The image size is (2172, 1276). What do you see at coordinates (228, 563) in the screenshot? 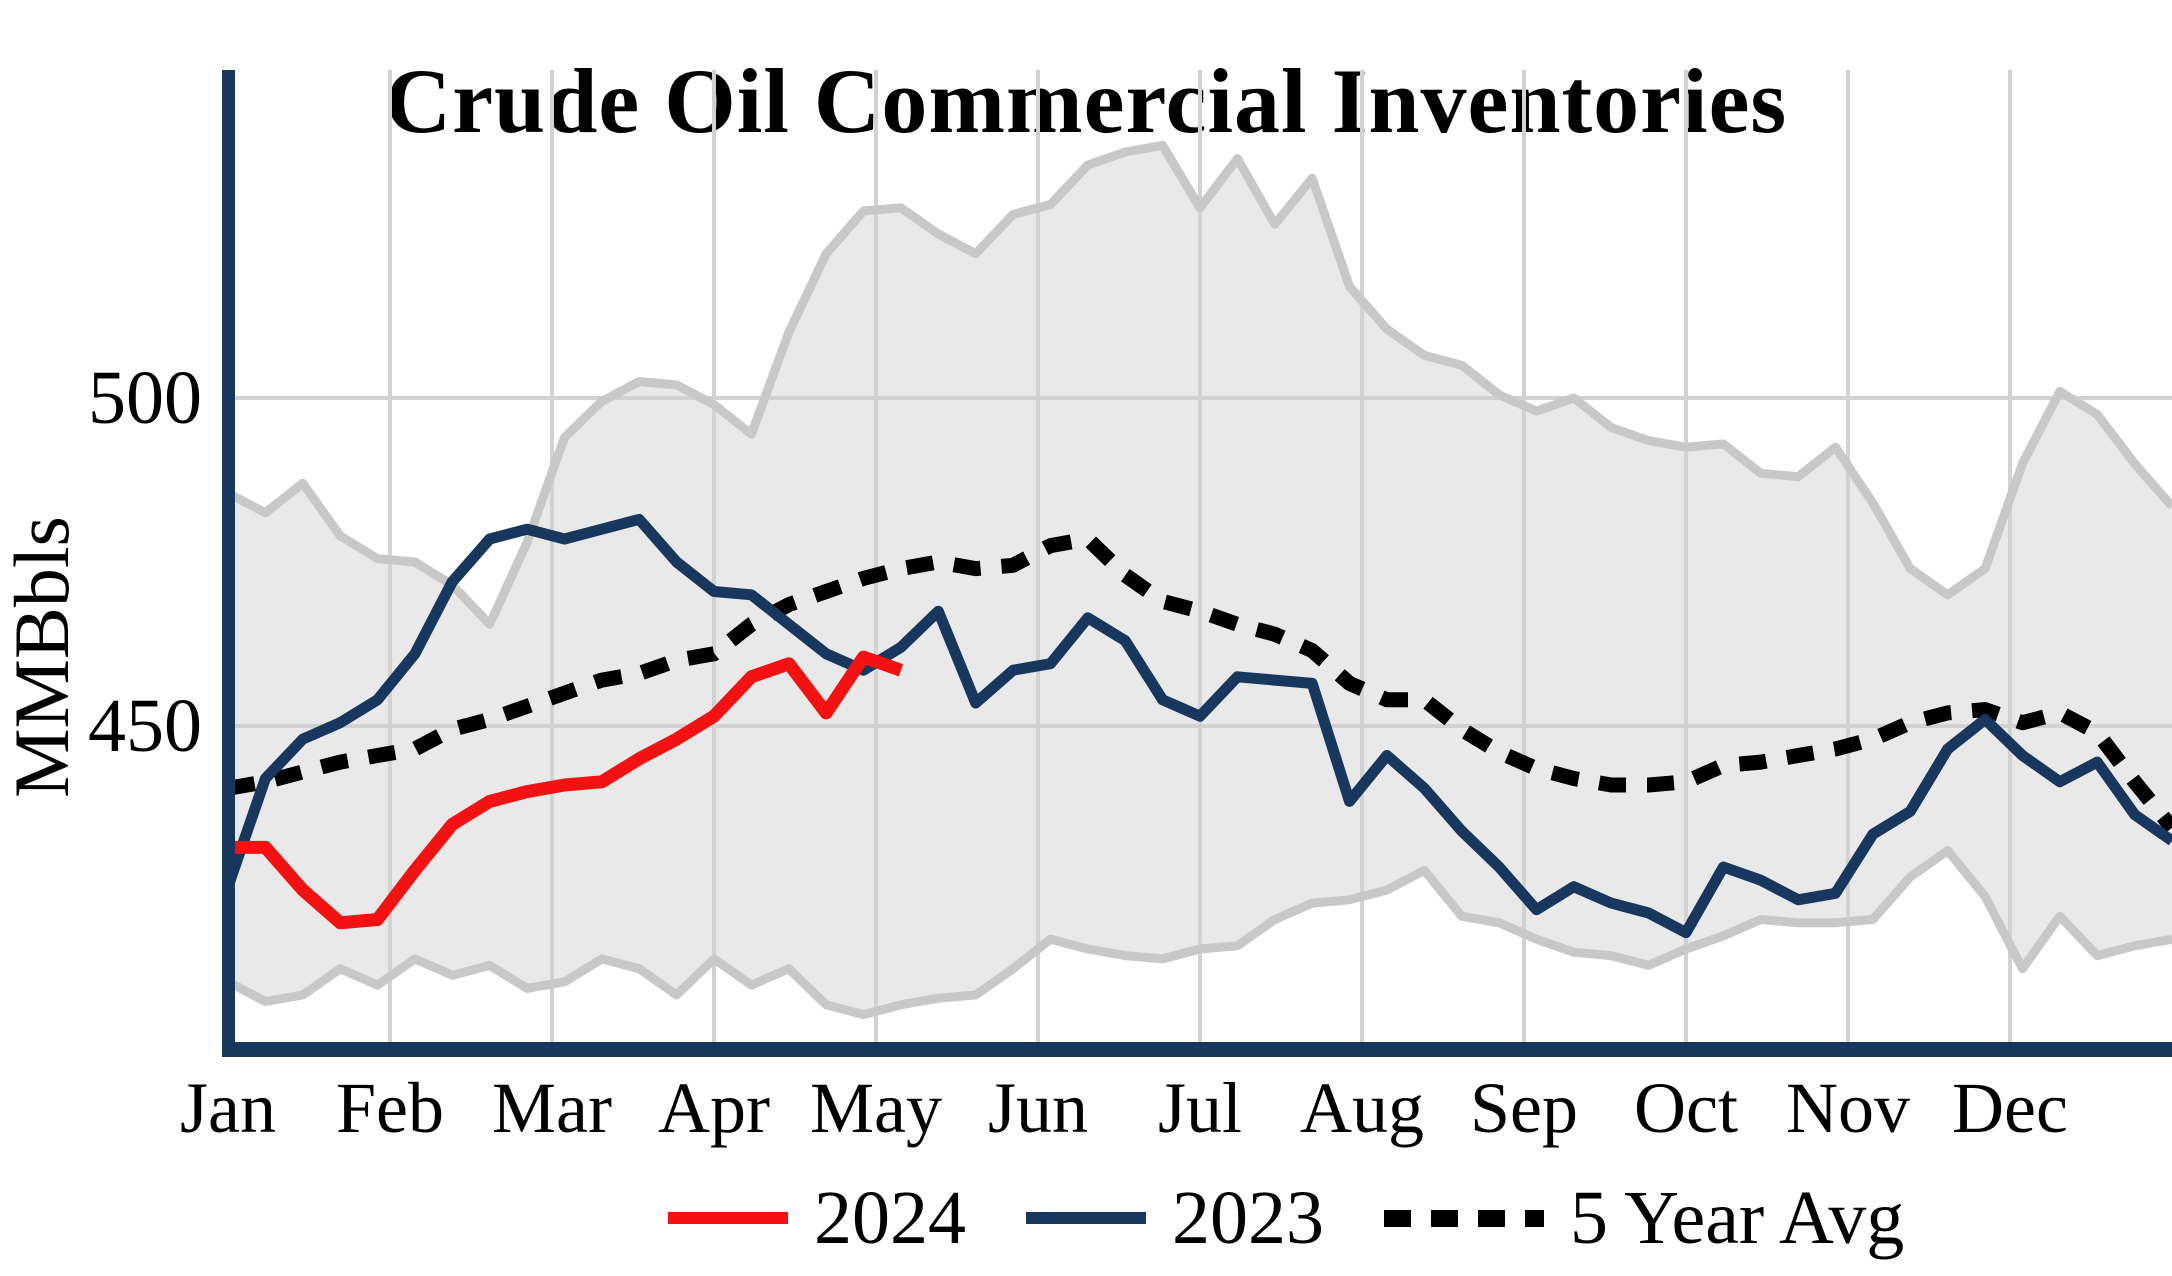
I see `y-axis-line` at bounding box center [228, 563].